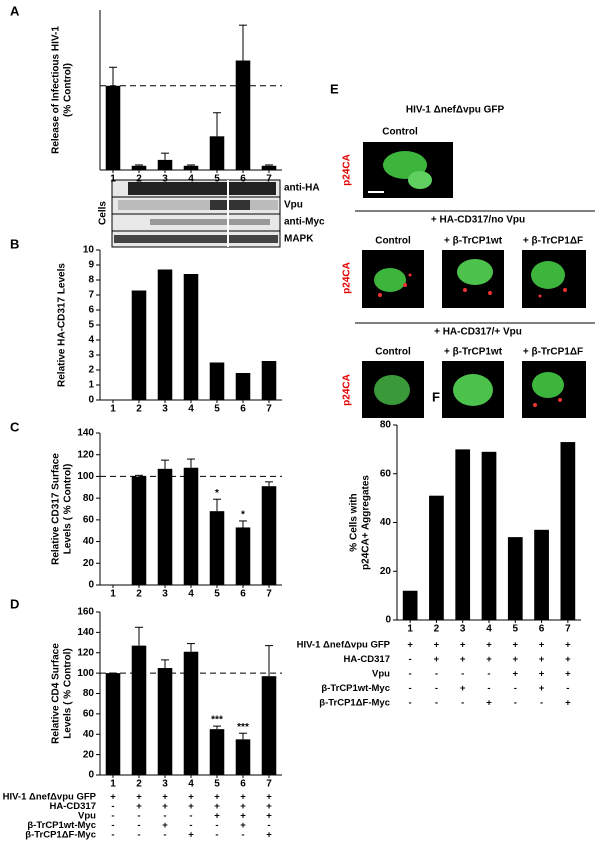  What do you see at coordinates (355, 688) in the screenshot?
I see `condition-label: β-TrCP1wt-Myc` at bounding box center [355, 688].